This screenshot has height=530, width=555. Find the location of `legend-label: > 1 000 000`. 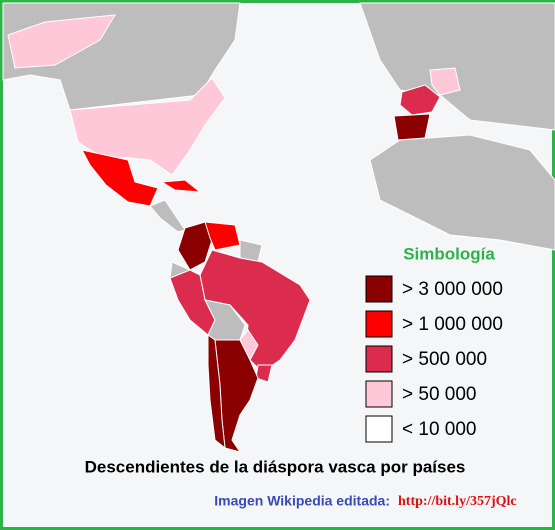

legend-label: > 1 000 000 is located at coordinates (452, 324).